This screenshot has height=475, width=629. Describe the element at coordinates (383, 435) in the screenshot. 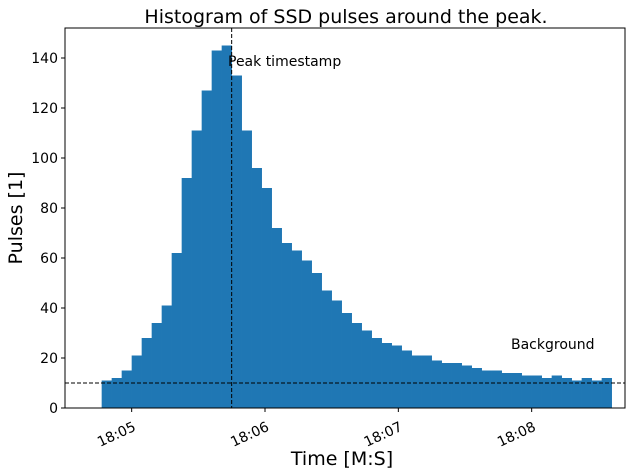

I see `x-tick-label: 18:07` at that location.